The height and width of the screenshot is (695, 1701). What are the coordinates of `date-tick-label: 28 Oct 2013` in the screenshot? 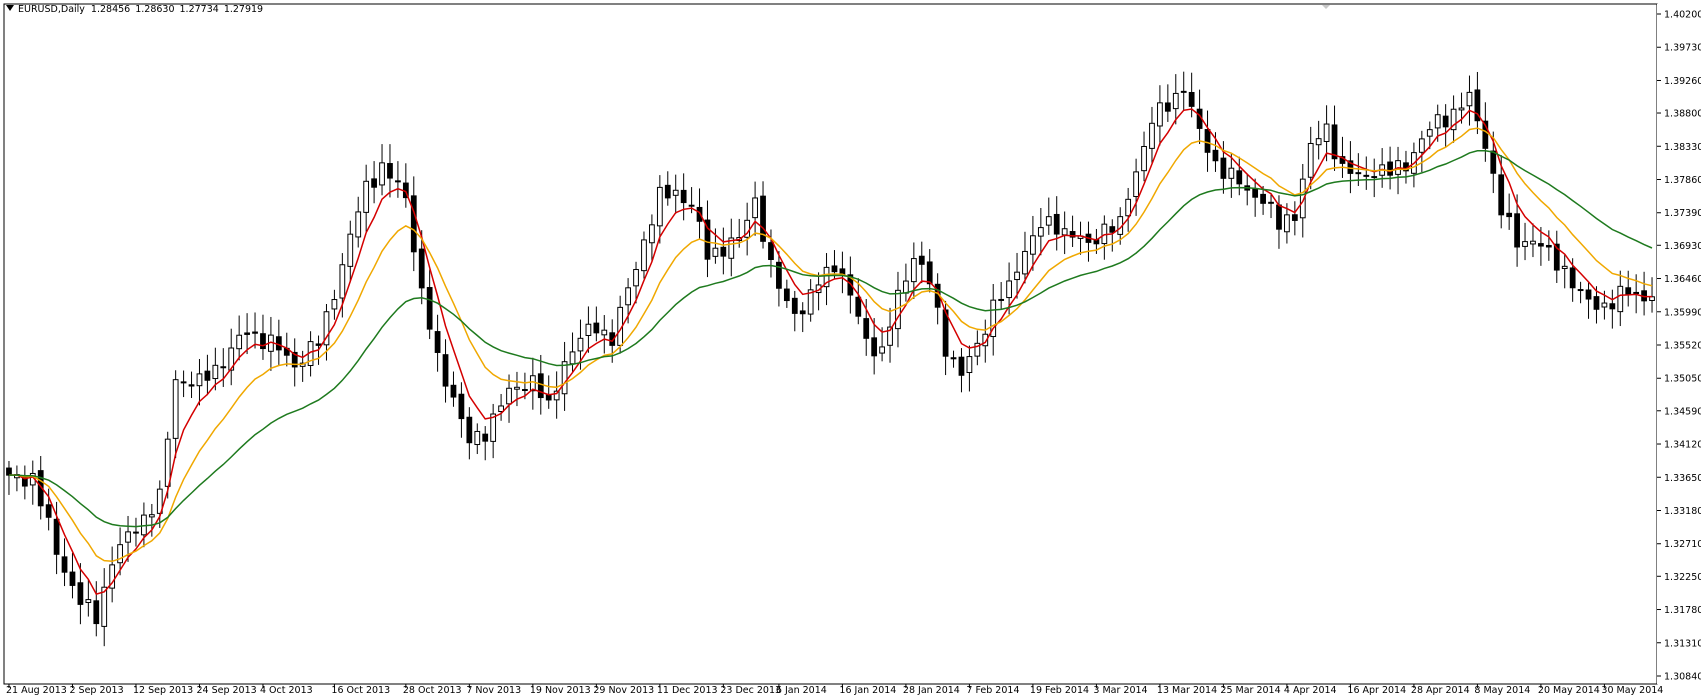 It's located at (432, 690).